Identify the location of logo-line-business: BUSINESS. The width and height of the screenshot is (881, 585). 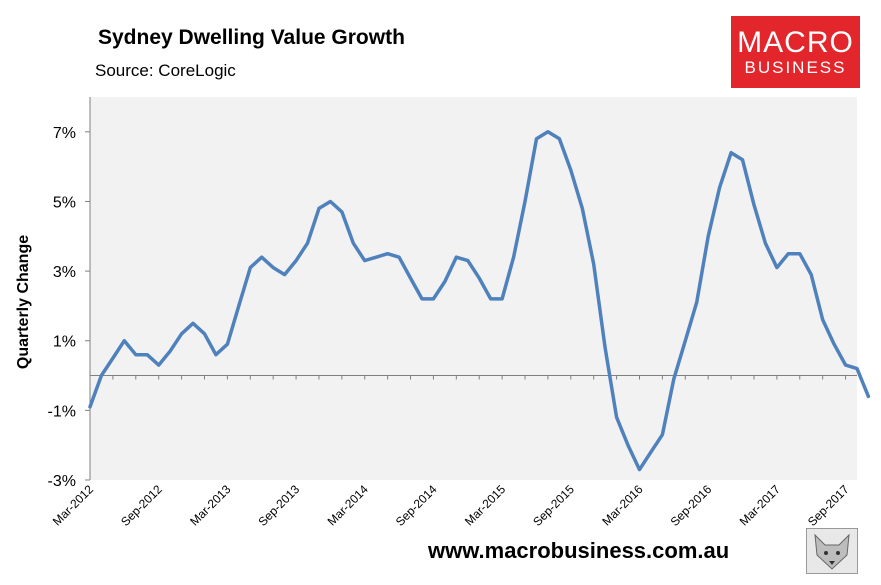
(795, 67).